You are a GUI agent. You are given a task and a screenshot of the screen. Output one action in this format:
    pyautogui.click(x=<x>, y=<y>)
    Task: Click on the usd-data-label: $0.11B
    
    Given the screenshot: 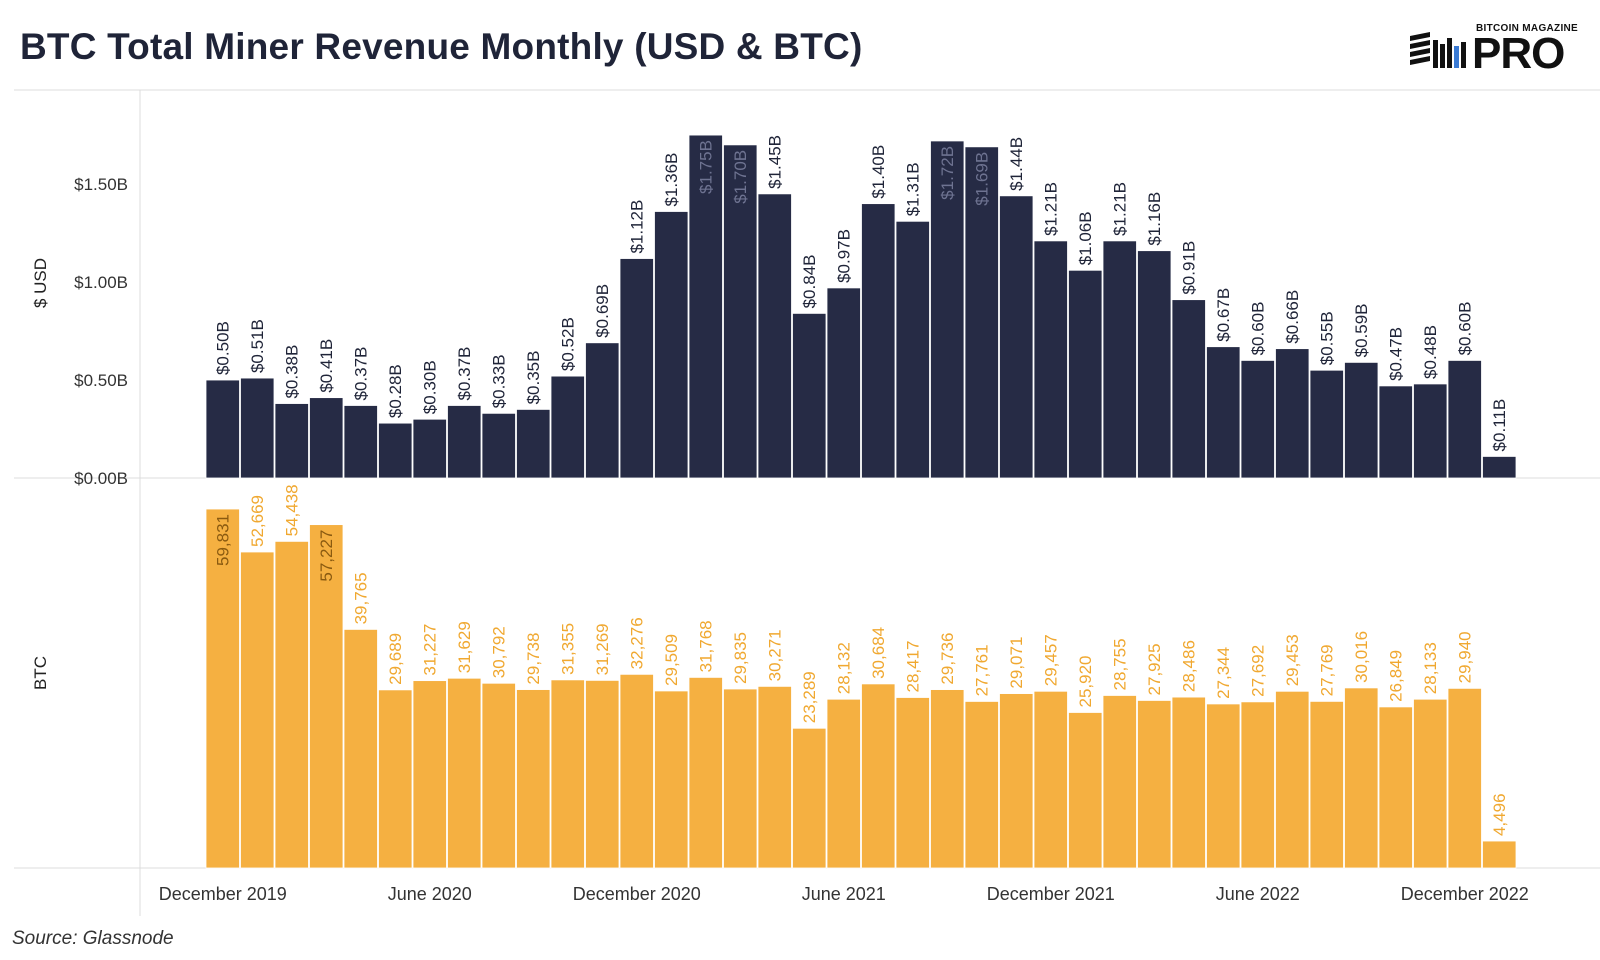 What is the action you would take?
    pyautogui.click(x=1499, y=425)
    